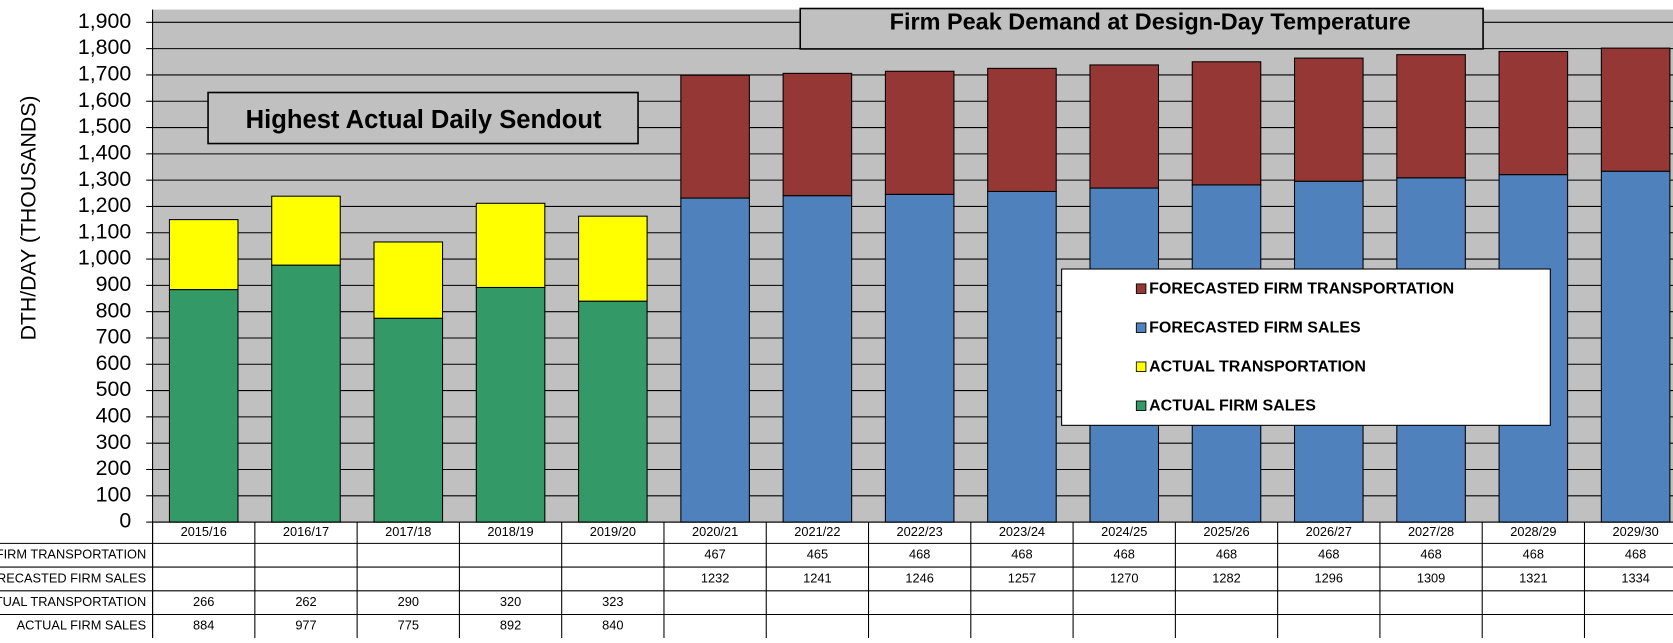  Describe the element at coordinates (1301, 288) in the screenshot. I see `legend-label: FORECASTED FIRM TRANSPORTATION` at that location.